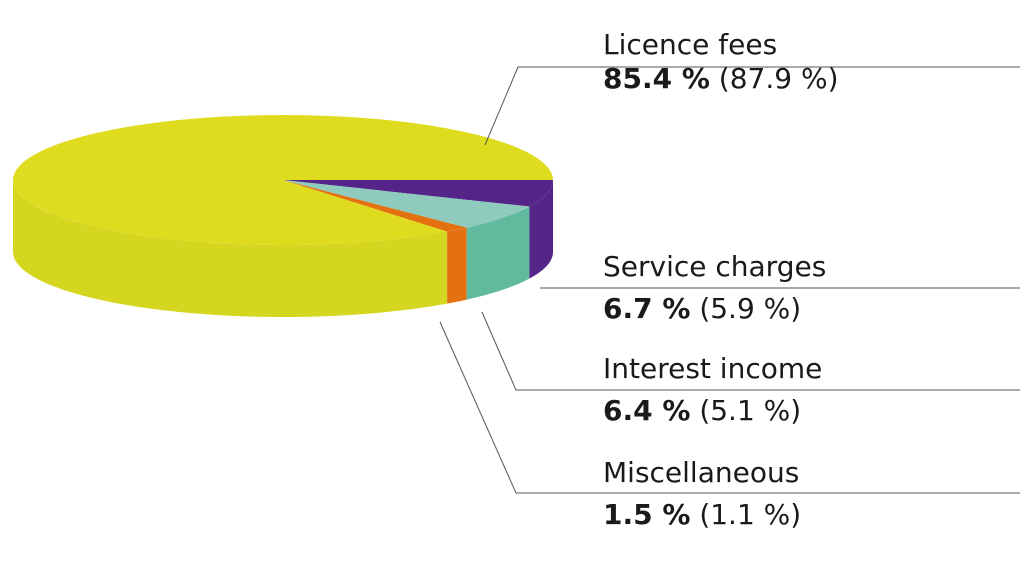  I want to click on leader-line-licence-fees, so click(752, 106).